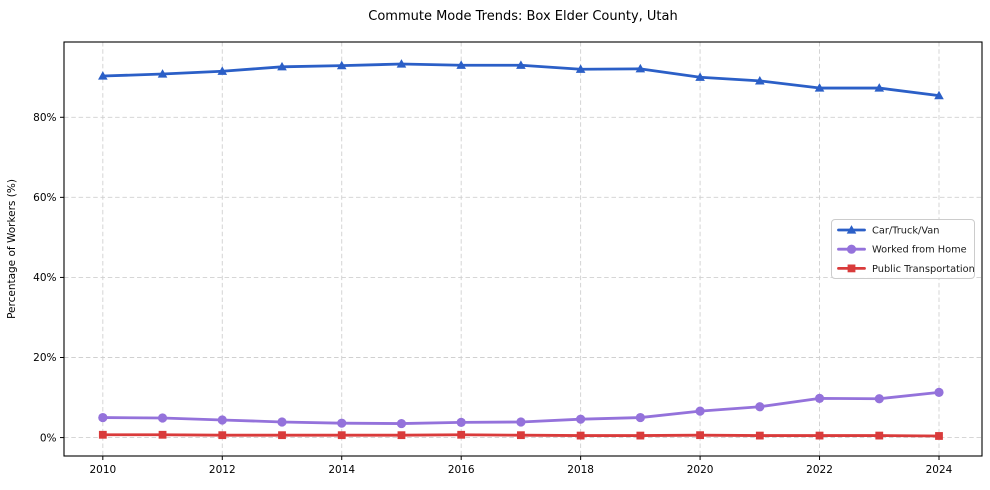 Image resolution: width=990 pixels, height=490 pixels. Describe the element at coordinates (521, 79) in the screenshot. I see `series-car-truck-van` at that location.